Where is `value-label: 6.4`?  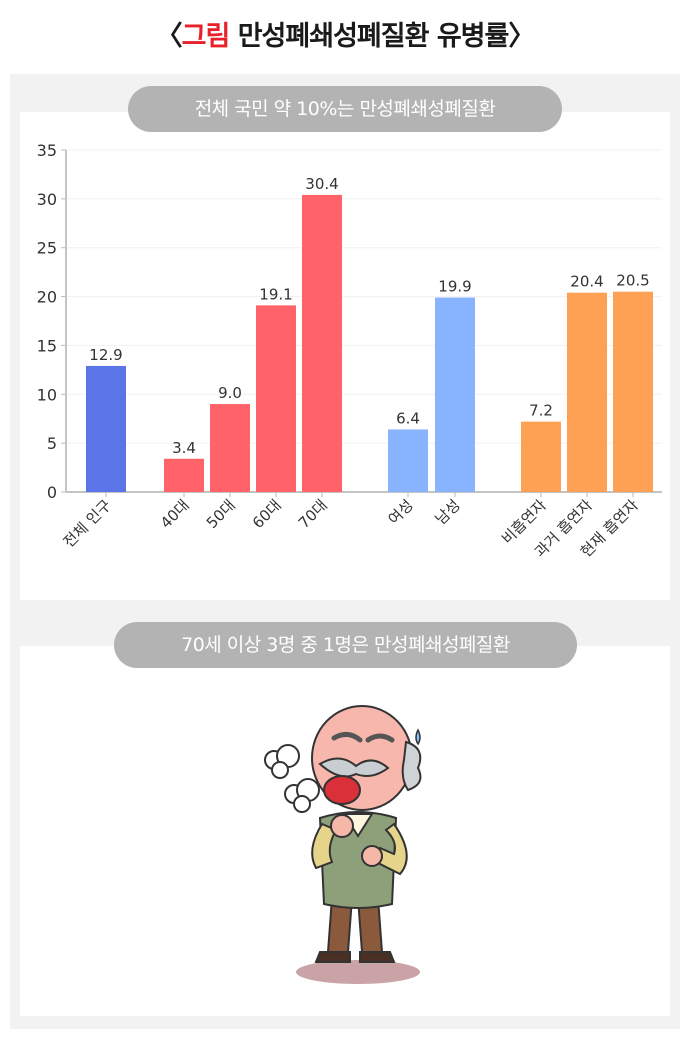 value-label: 6.4 is located at coordinates (408, 418).